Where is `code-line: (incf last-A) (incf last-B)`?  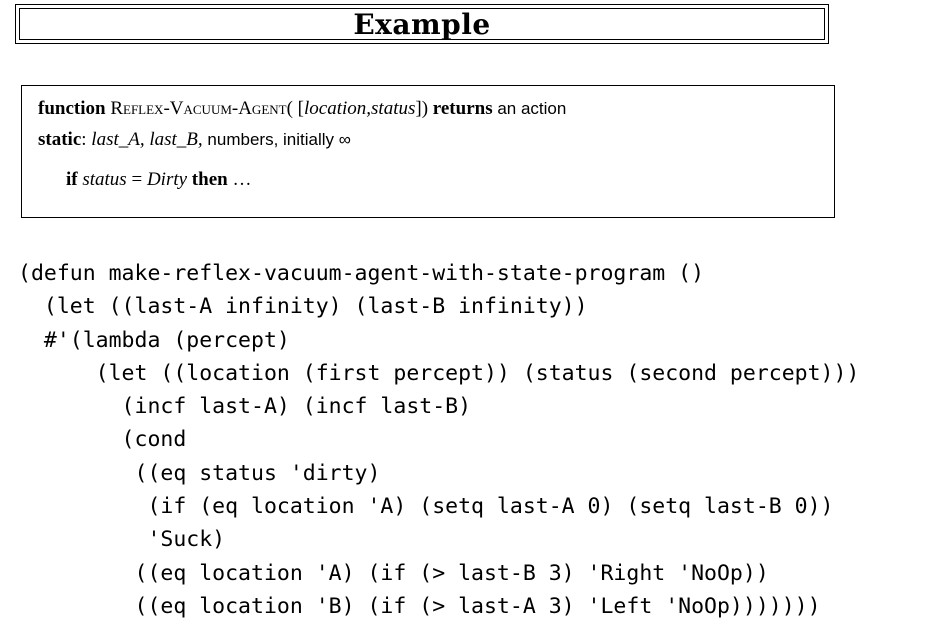
code-line: (incf last-A) (incf last-B) is located at coordinates (245, 407).